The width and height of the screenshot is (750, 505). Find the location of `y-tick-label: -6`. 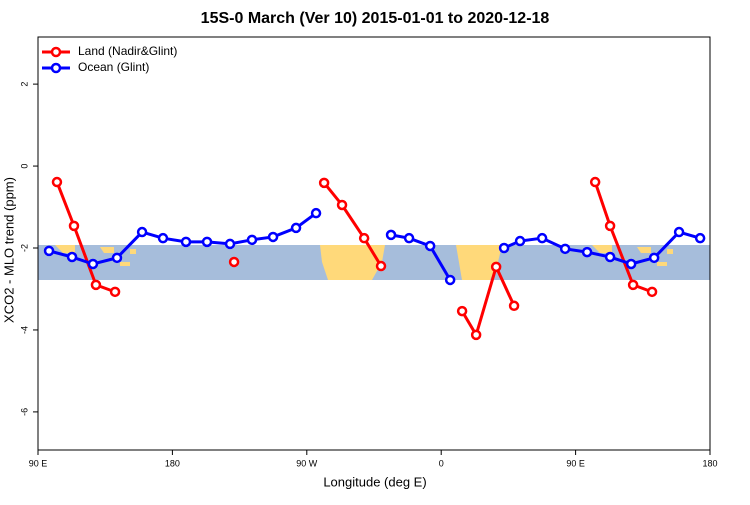

y-tick-label: -6 is located at coordinates (24, 412).